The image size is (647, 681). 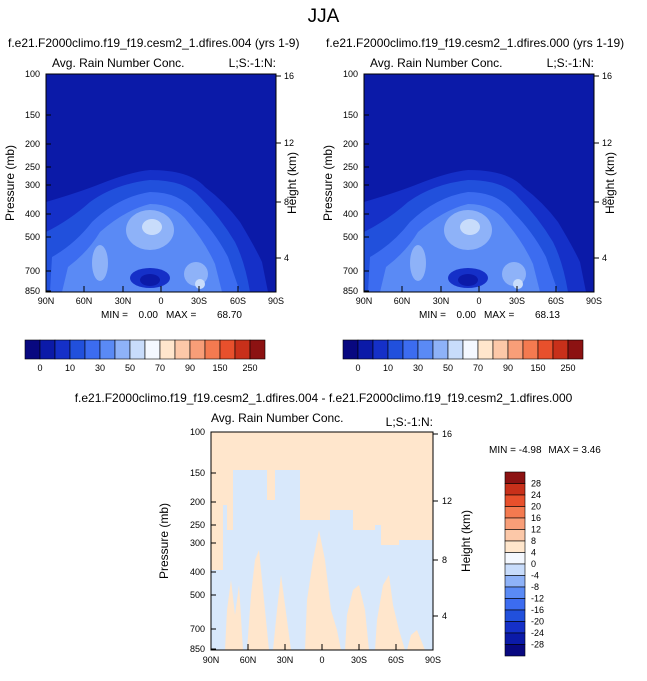 I want to click on stats: MIN = 0.00 MAX = 68.13, so click(x=489, y=315).